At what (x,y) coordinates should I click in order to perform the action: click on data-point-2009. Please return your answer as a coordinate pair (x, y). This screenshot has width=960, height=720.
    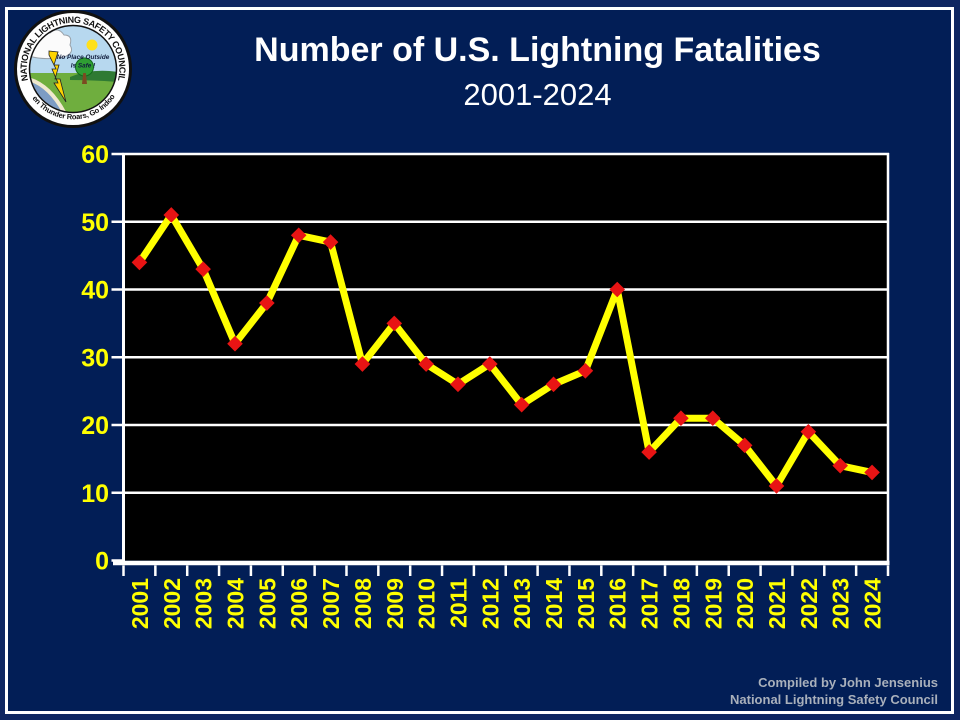
    Looking at the image, I should click on (394, 323).